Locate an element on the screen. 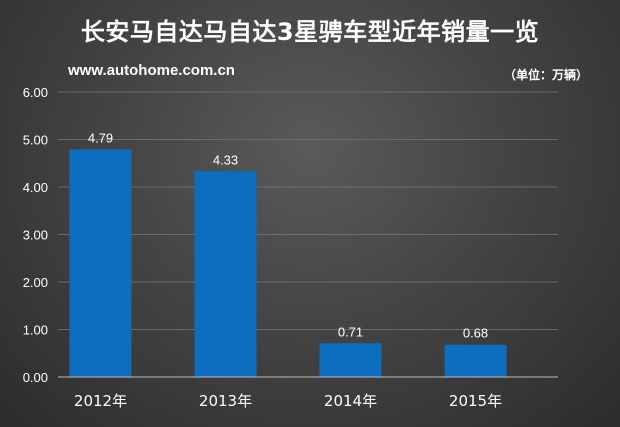 This screenshot has height=427, width=620. x-tick-label: 2013年 is located at coordinates (225, 401).